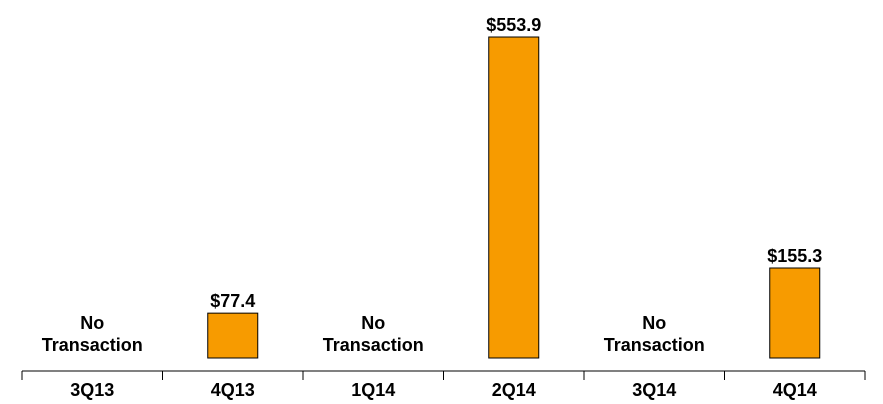 This screenshot has width=883, height=404. I want to click on x-tick-label: 4Q13, so click(232, 390).